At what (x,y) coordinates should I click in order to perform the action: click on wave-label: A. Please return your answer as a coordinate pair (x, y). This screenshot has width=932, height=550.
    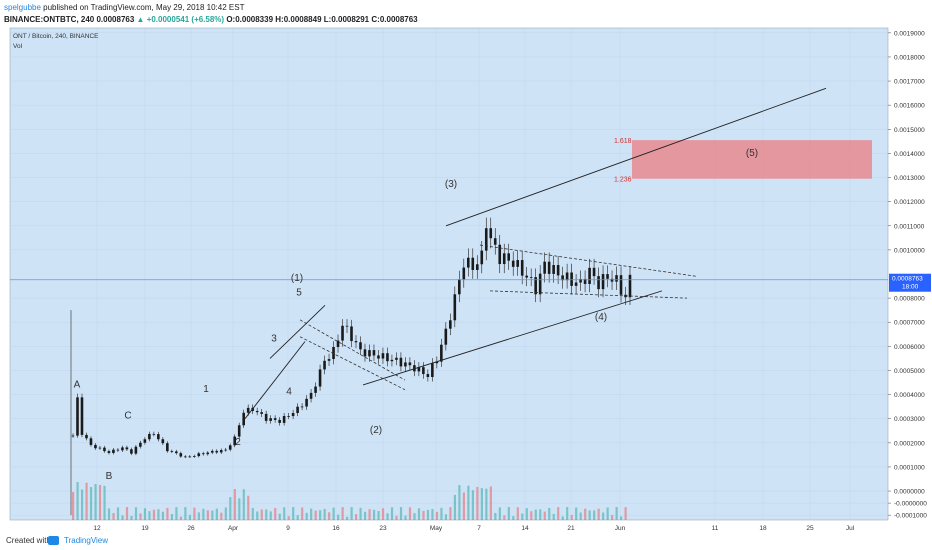
    Looking at the image, I should click on (77, 384).